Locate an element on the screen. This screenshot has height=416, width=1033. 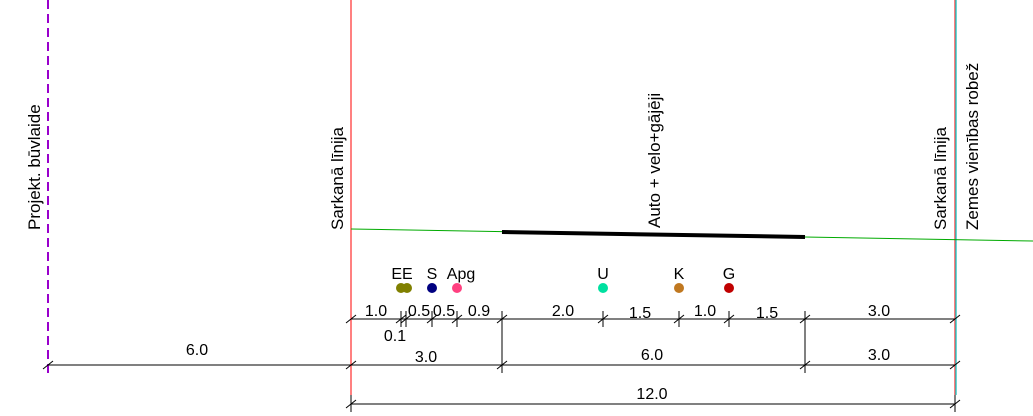
utility-marker-S is located at coordinates (432, 288).